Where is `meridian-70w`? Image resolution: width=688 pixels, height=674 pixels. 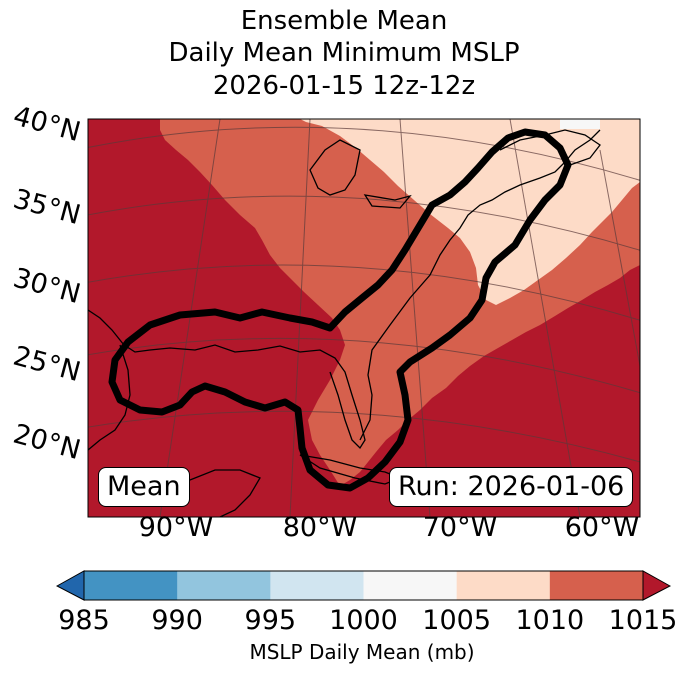
meridian-70w is located at coordinates (415, 318).